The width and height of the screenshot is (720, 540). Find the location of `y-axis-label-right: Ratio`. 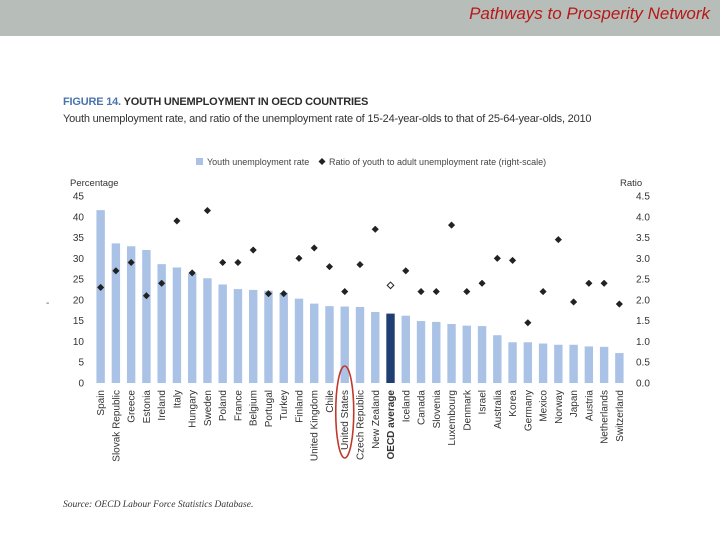

y-axis-label-right: Ratio is located at coordinates (631, 183).